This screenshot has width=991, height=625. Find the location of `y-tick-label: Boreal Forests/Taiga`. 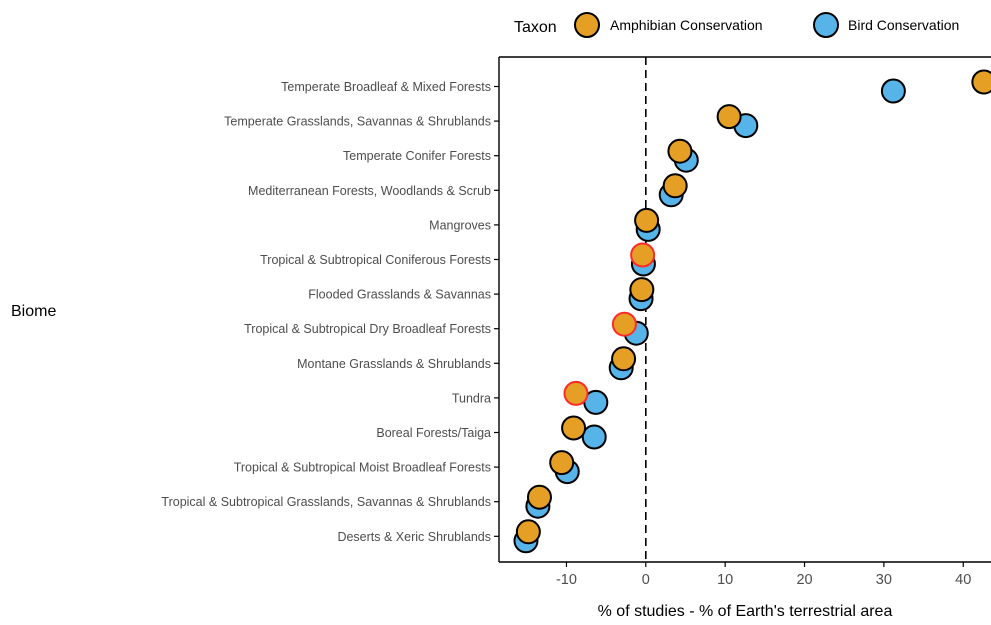

y-tick-label: Boreal Forests/Taiga is located at coordinates (433, 433).